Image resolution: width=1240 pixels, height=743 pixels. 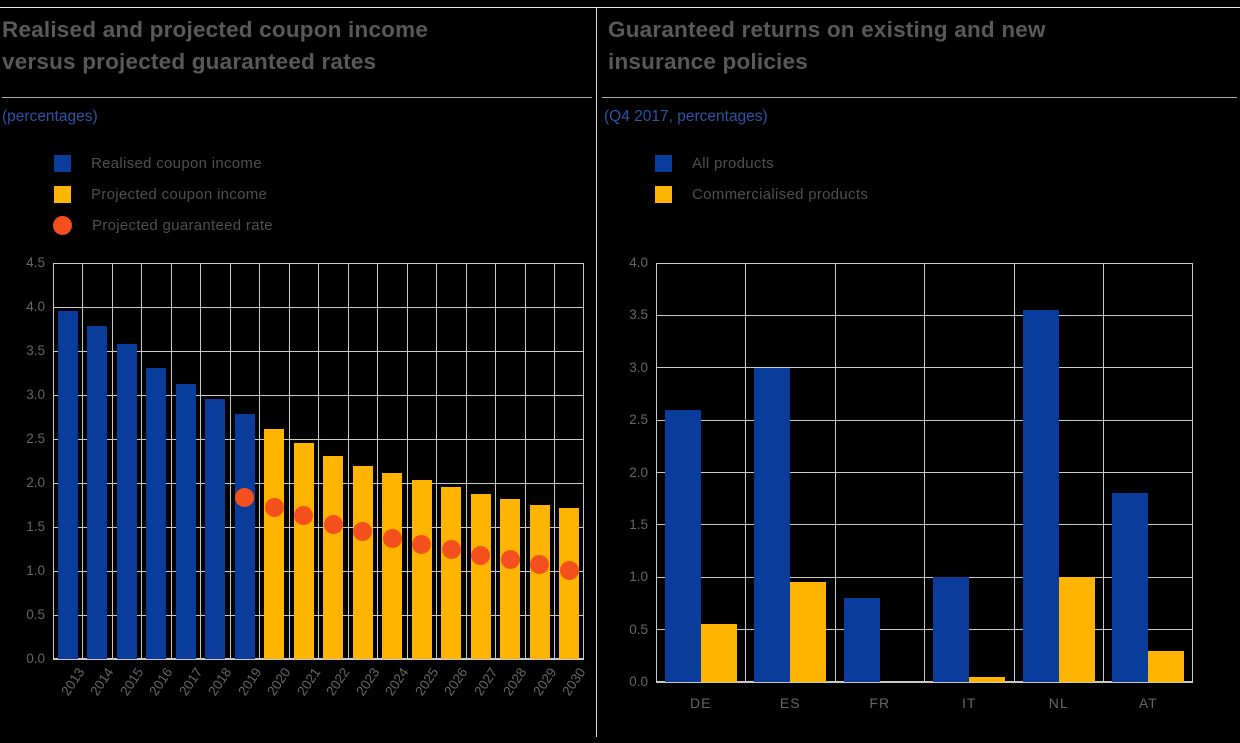 I want to click on legend-item: Commercialised products, so click(x=761, y=194).